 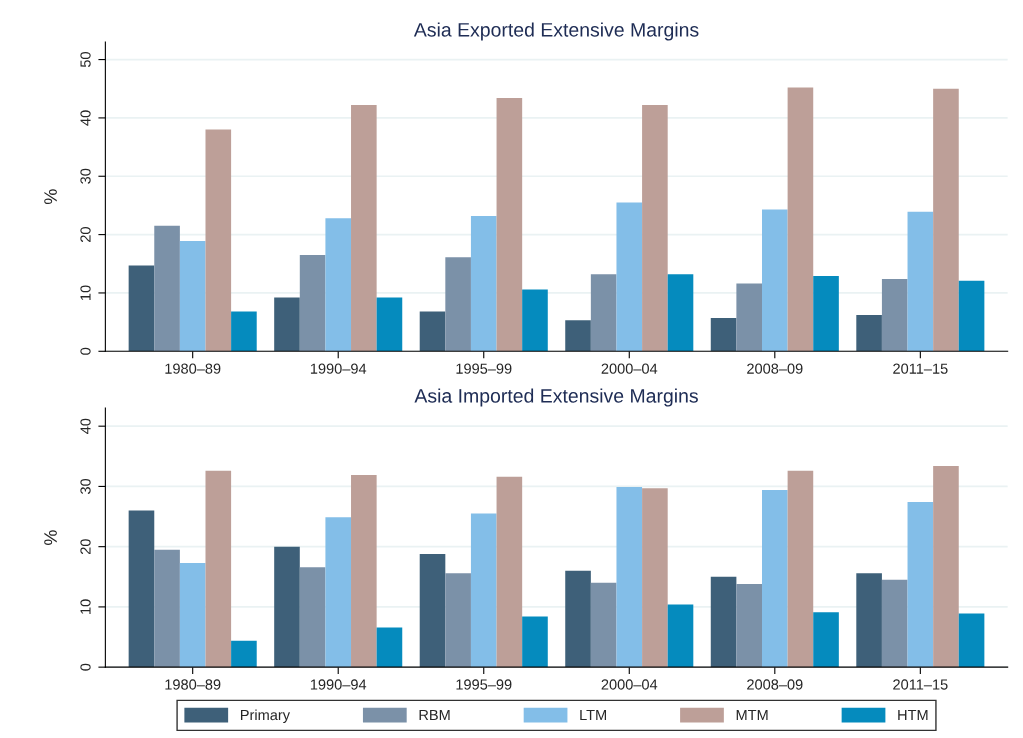 I want to click on chart-title: Asia Imported Extensive Margins, so click(x=556, y=397).